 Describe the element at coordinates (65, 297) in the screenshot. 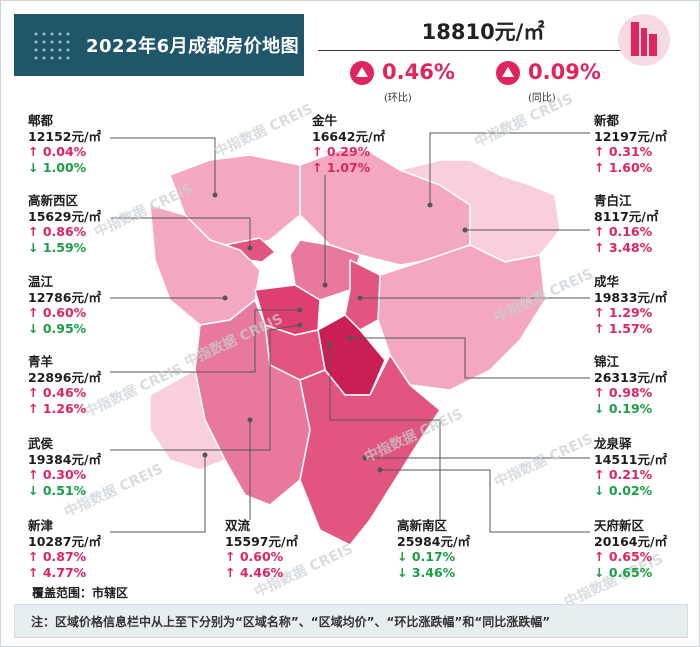

I see `district-price: 12786元/㎡` at that location.